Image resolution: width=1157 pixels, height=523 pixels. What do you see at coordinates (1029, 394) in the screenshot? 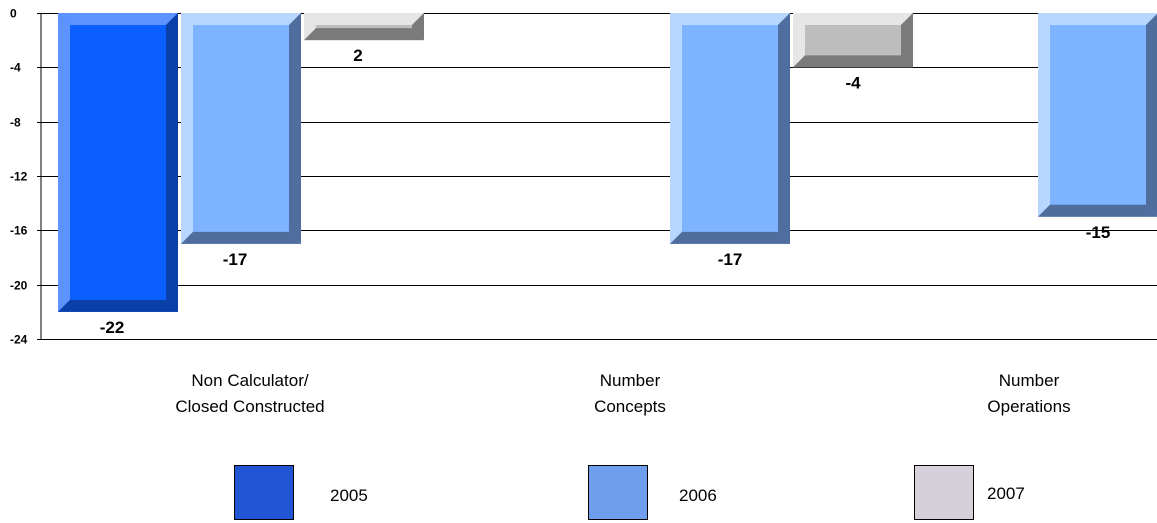
I see `category-label: Number Operations` at bounding box center [1029, 394].